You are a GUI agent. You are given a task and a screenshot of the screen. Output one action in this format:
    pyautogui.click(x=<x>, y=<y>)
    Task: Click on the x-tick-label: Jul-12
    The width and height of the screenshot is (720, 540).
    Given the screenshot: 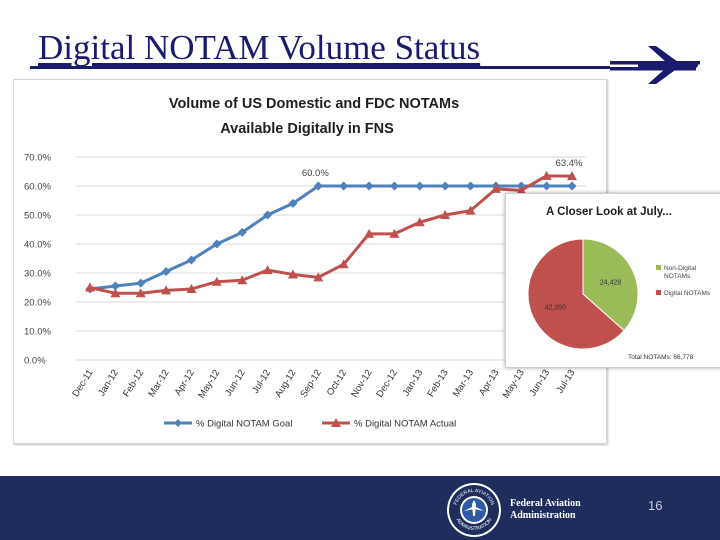 What is the action you would take?
    pyautogui.click(x=261, y=382)
    